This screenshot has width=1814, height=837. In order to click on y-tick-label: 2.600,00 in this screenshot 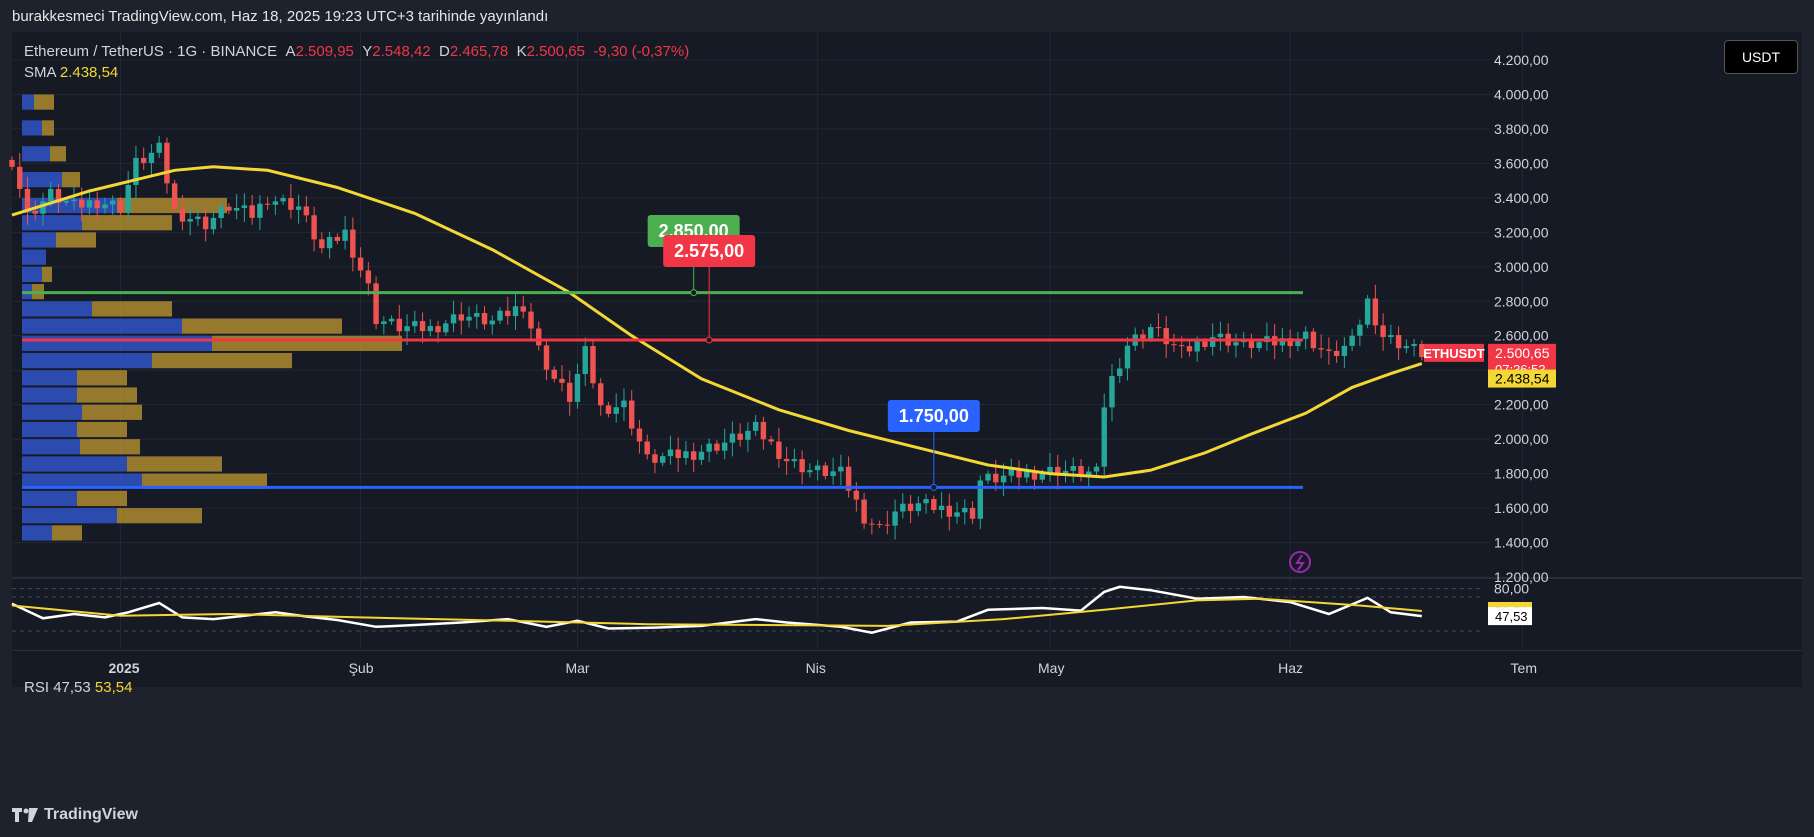, I will do `click(1521, 336)`.